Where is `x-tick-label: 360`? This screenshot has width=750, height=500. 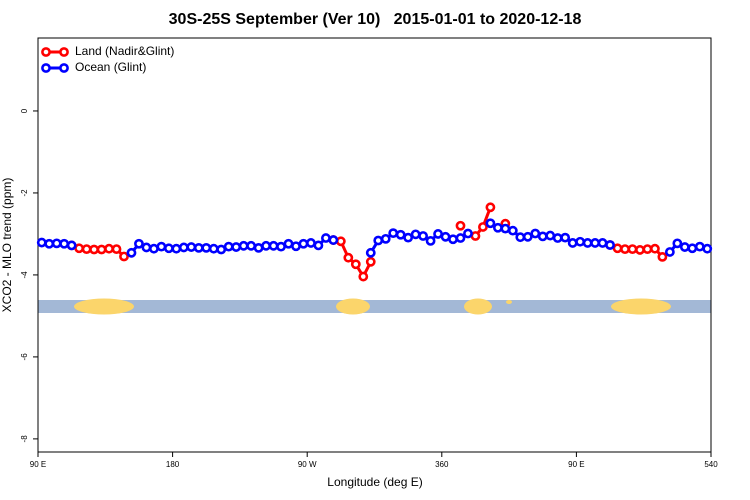
x-tick-label: 360 is located at coordinates (442, 464).